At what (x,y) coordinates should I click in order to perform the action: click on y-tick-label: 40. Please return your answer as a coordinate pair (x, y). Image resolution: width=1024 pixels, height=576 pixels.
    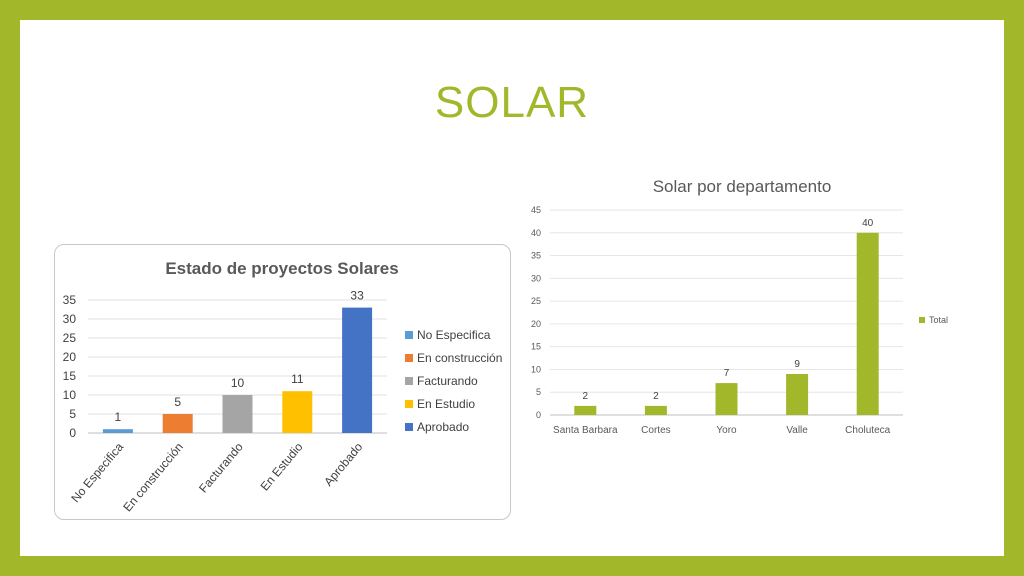
    Looking at the image, I should click on (536, 233).